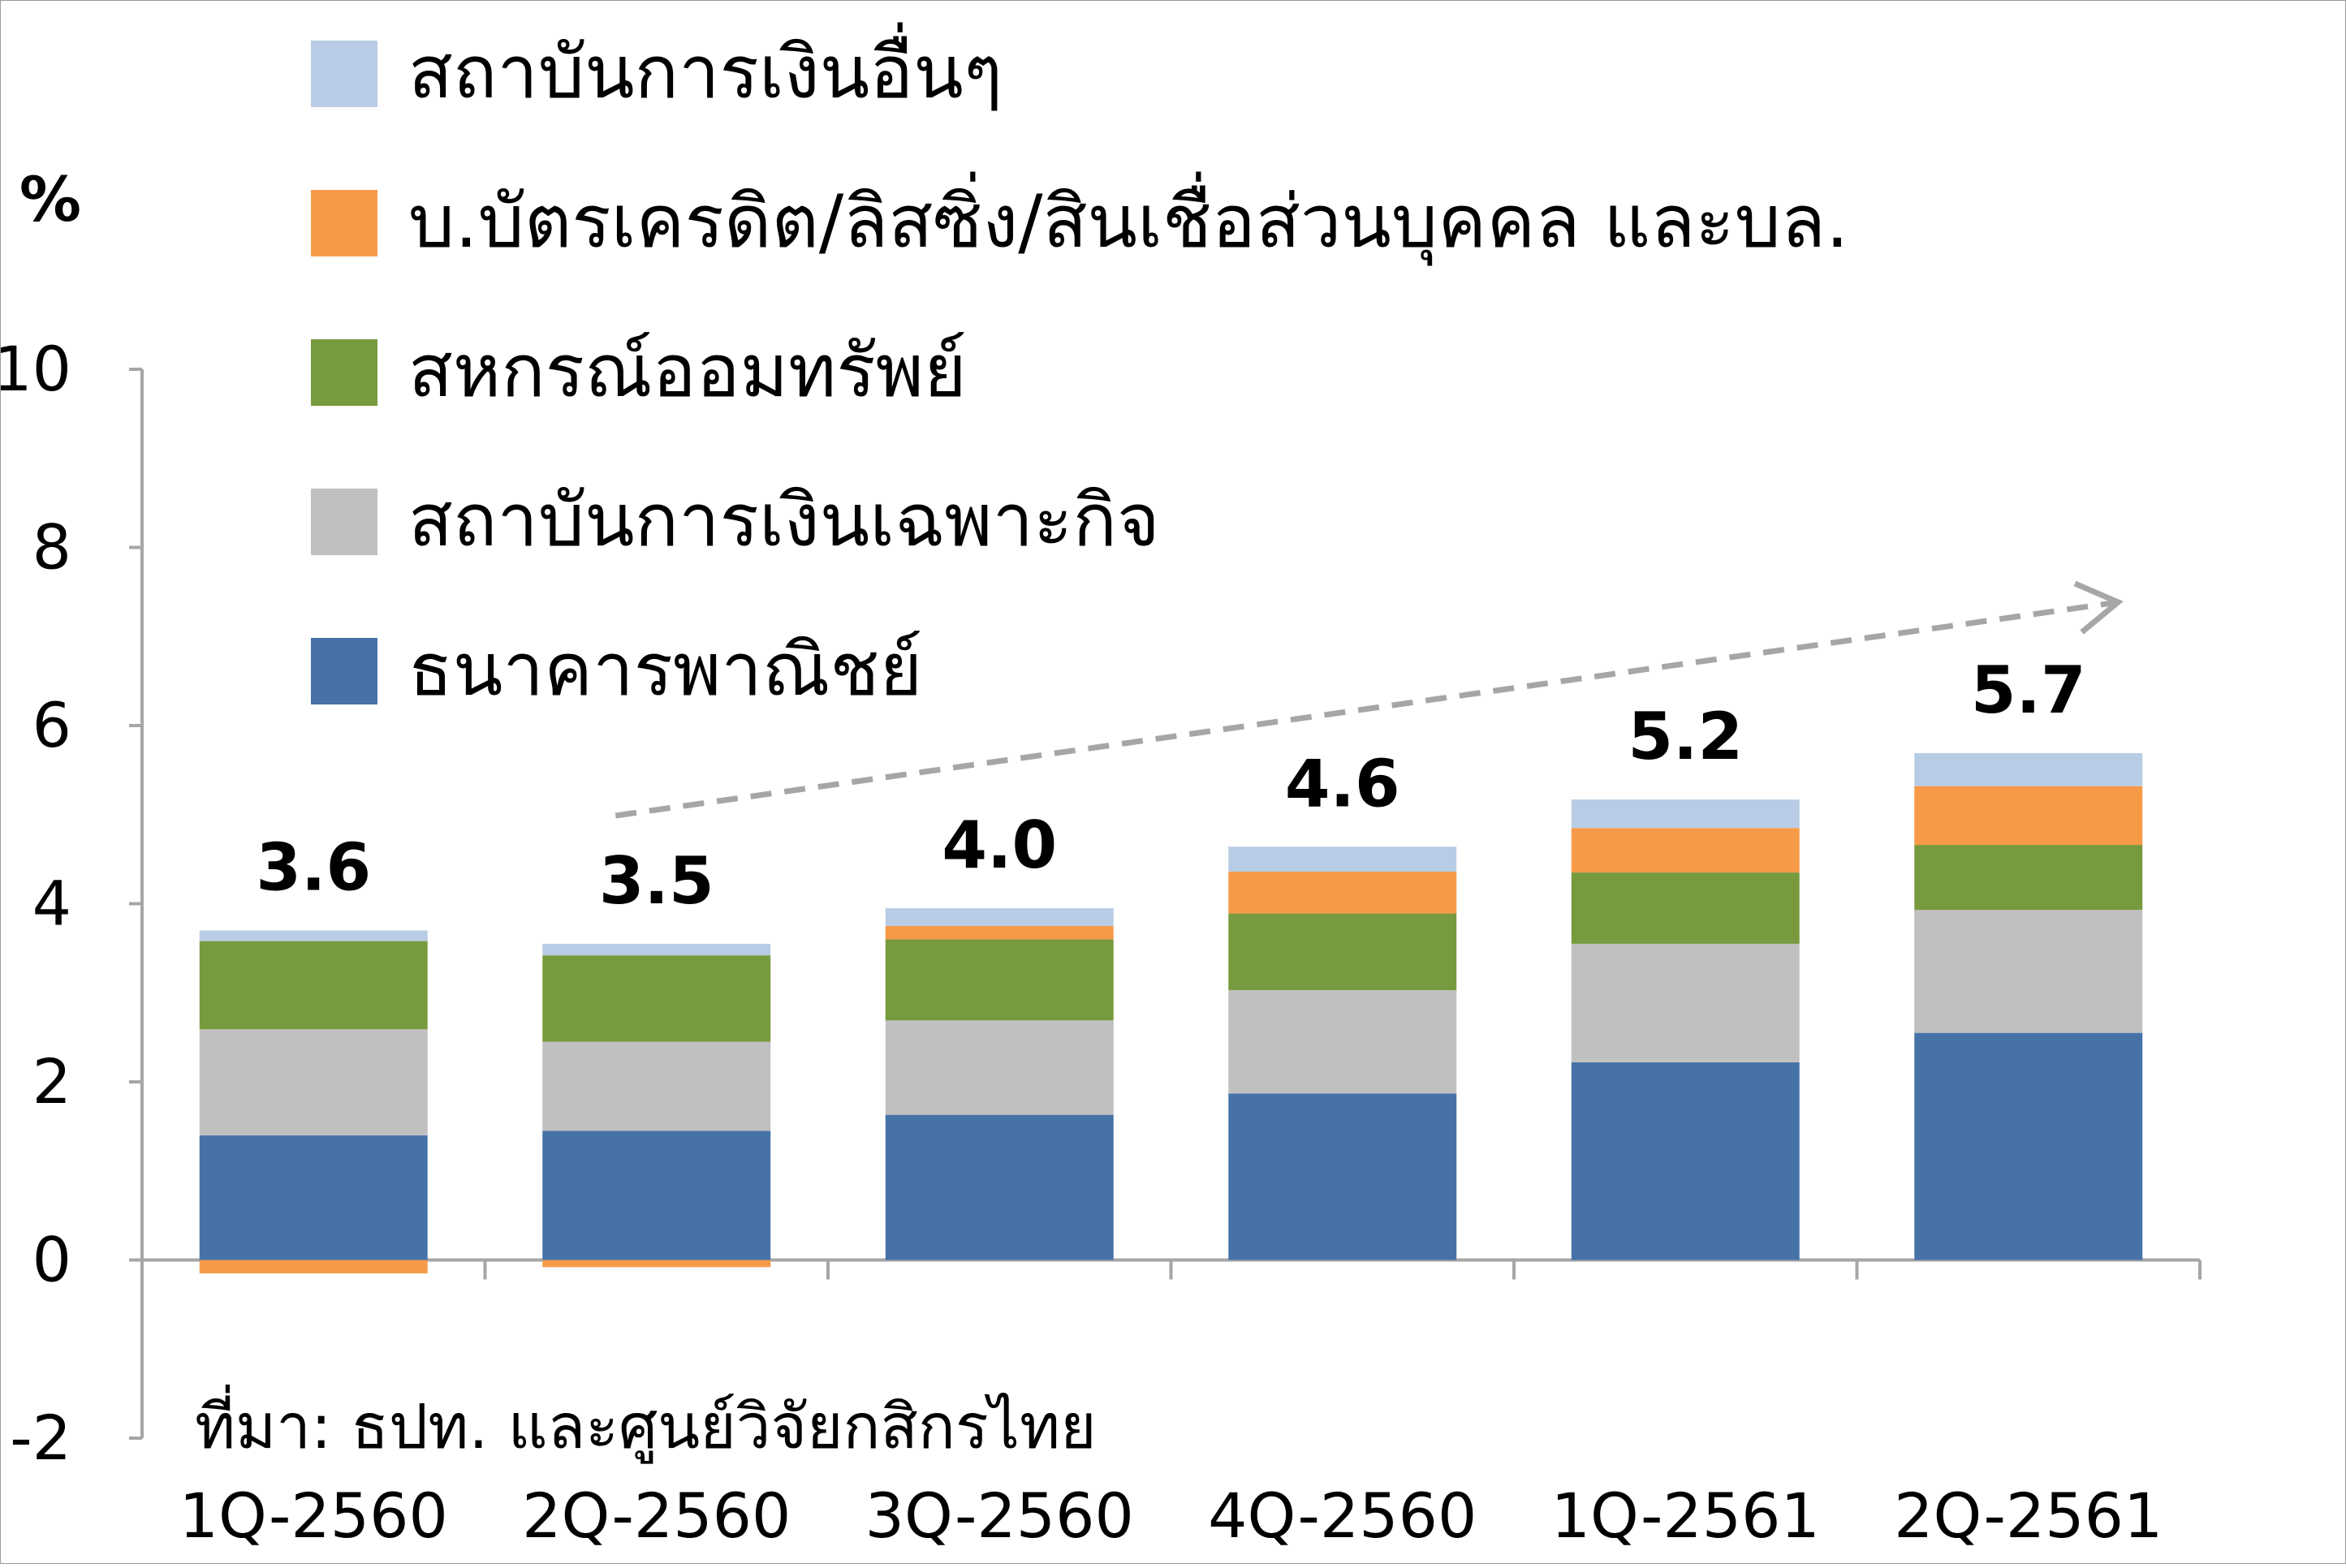  I want to click on x-tick-label: 2Q-2560, so click(656, 1516).